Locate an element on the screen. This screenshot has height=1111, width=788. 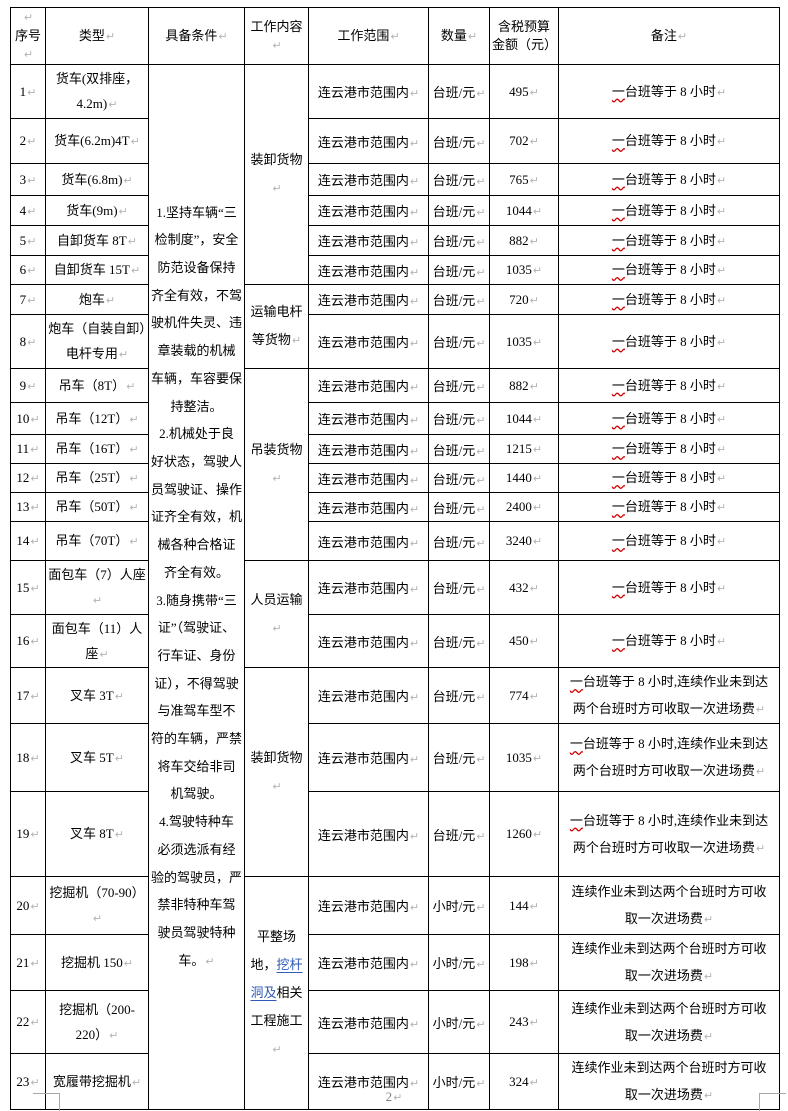
cell-serial: 1↵ is located at coordinates (28, 91).